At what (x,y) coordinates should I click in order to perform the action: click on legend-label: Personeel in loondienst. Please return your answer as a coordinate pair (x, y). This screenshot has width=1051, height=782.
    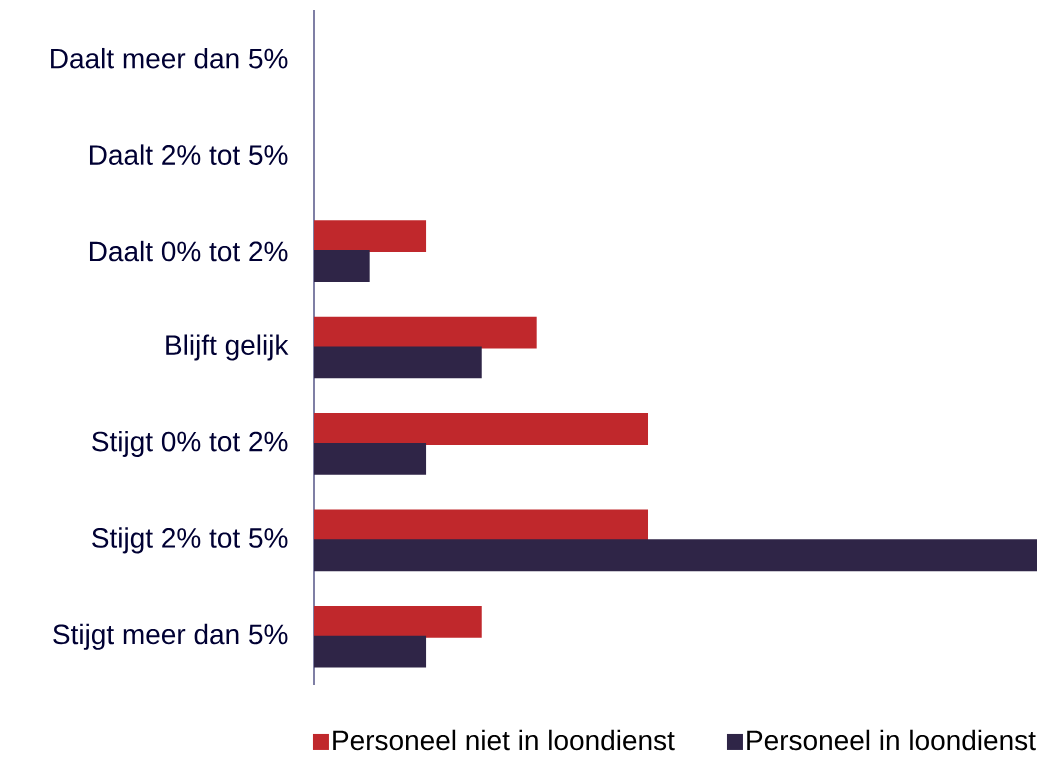
    Looking at the image, I should click on (891, 740).